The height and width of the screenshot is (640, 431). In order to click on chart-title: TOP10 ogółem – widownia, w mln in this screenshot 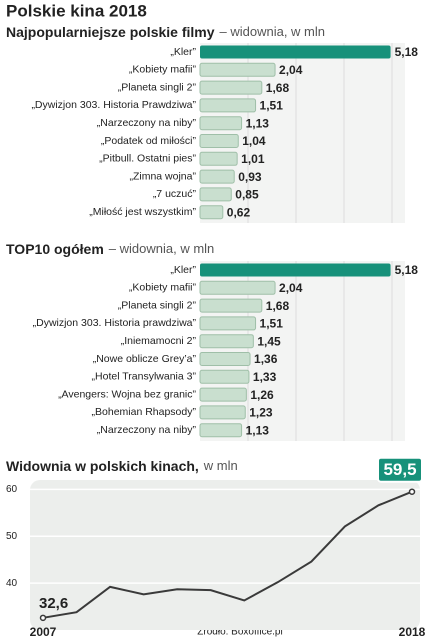, I will do `click(110, 249)`.